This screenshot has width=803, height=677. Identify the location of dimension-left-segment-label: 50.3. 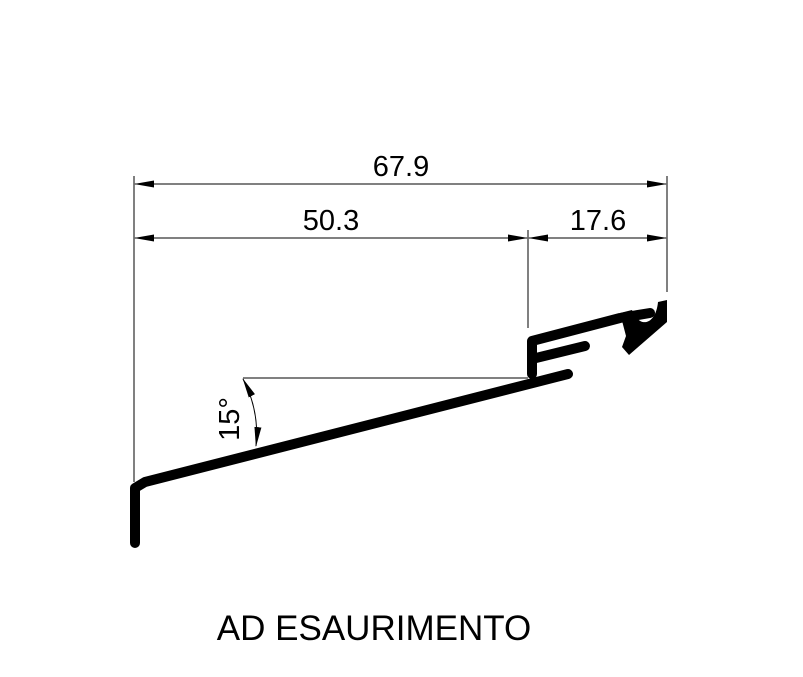
(331, 221).